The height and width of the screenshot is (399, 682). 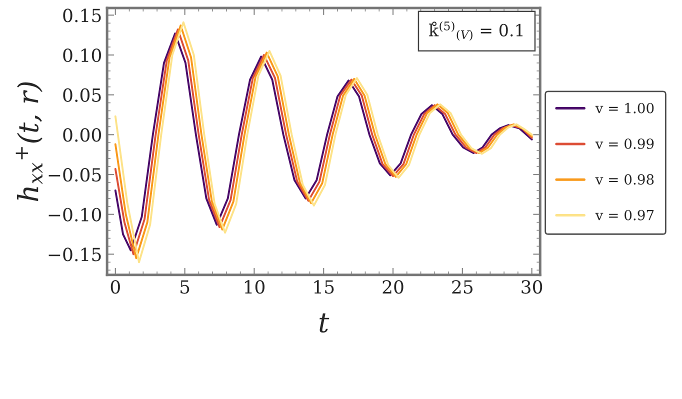 I want to click on x-tick-label: 5, so click(x=185, y=287).